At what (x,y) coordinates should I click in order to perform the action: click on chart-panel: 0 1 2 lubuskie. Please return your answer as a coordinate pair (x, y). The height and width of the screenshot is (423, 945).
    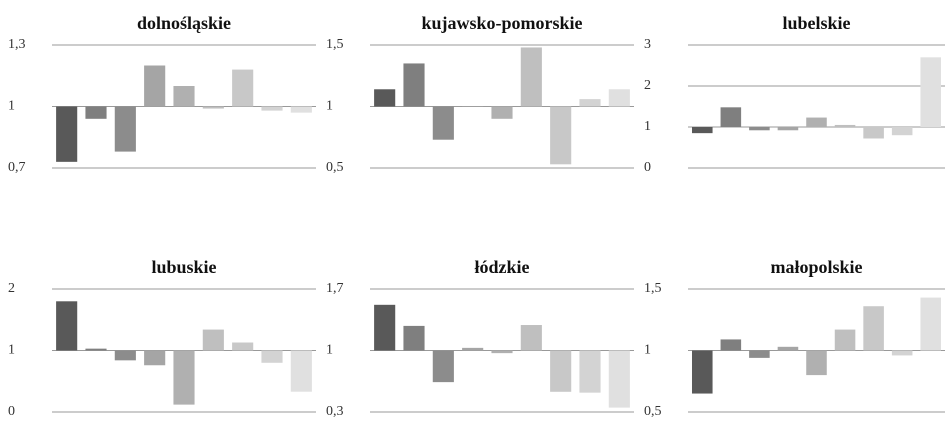
    Looking at the image, I should click on (162, 338).